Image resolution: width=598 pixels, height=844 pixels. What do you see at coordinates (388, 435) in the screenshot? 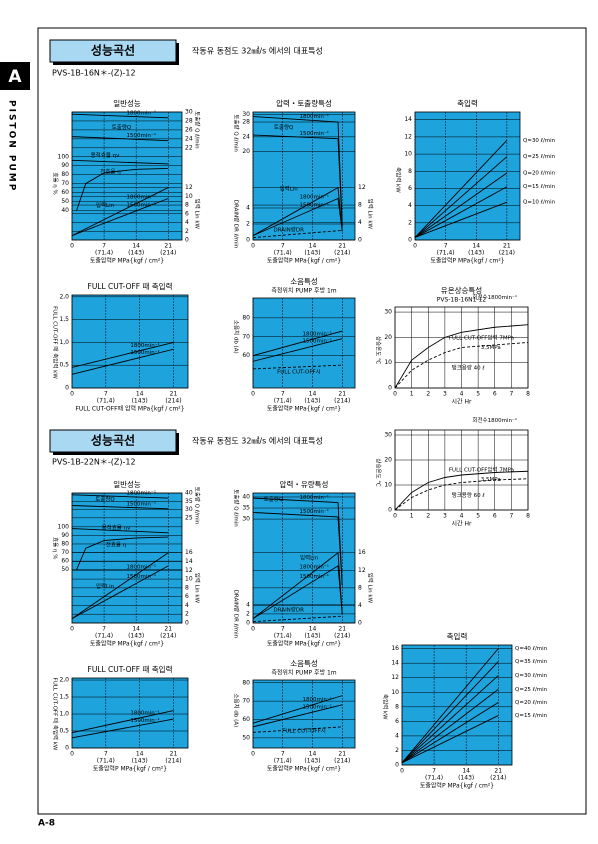
I see `y-tick-label: 30` at bounding box center [388, 435].